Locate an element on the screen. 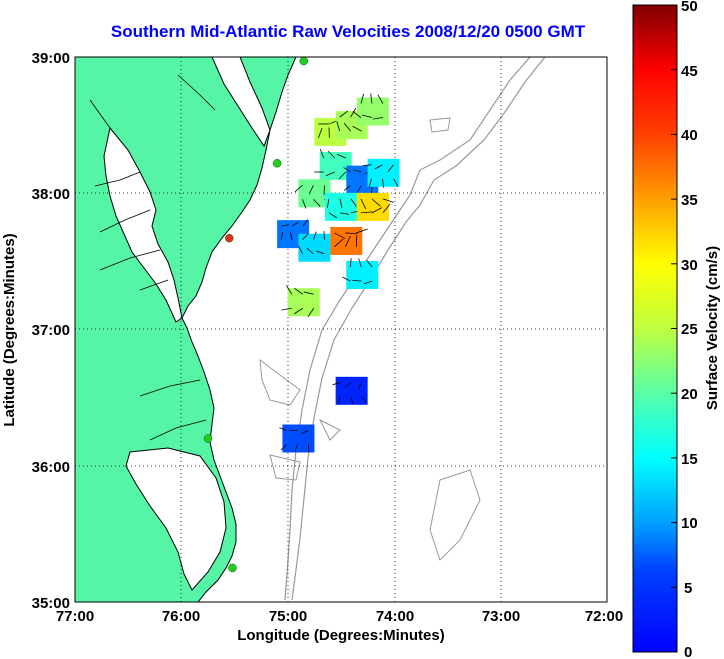 Image resolution: width=724 pixels, height=659 pixels. radar-stations is located at coordinates (256, 315).